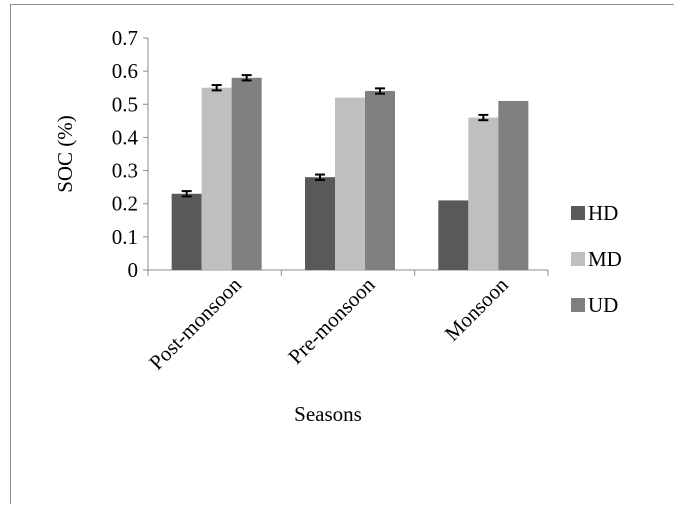 This screenshot has height=506, width=676. Describe the element at coordinates (125, 171) in the screenshot. I see `y-tick-label: 0.3` at that location.